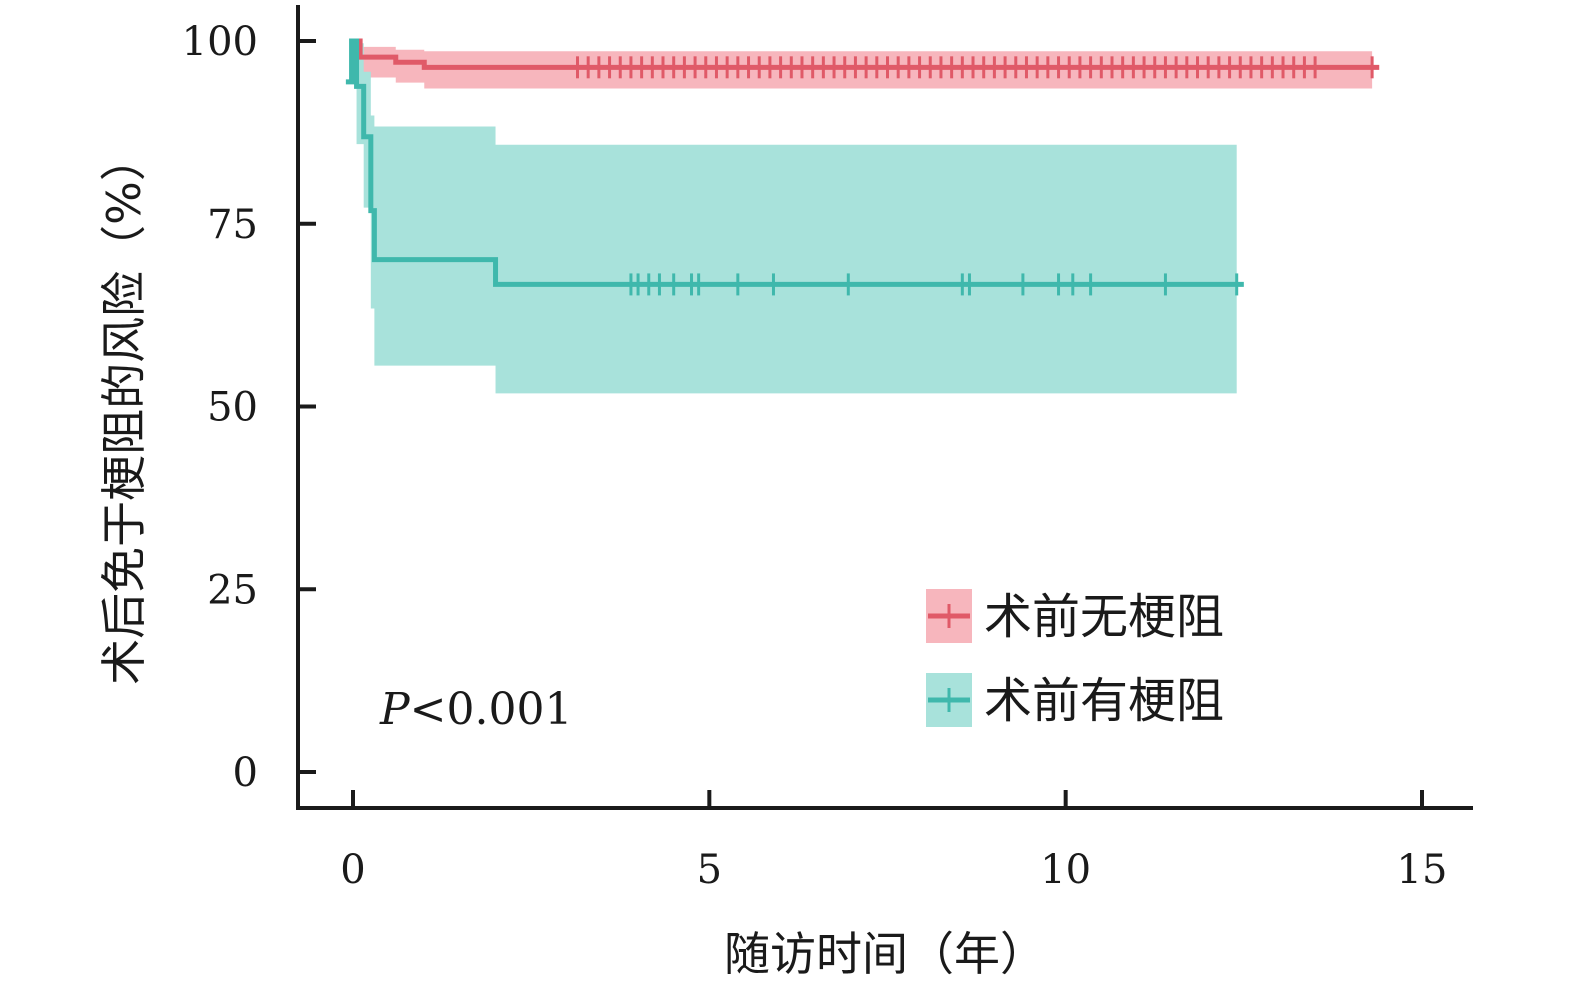 The image size is (1575, 994). Describe the element at coordinates (232, 225) in the screenshot. I see `y-tick-label-75: 75` at that location.